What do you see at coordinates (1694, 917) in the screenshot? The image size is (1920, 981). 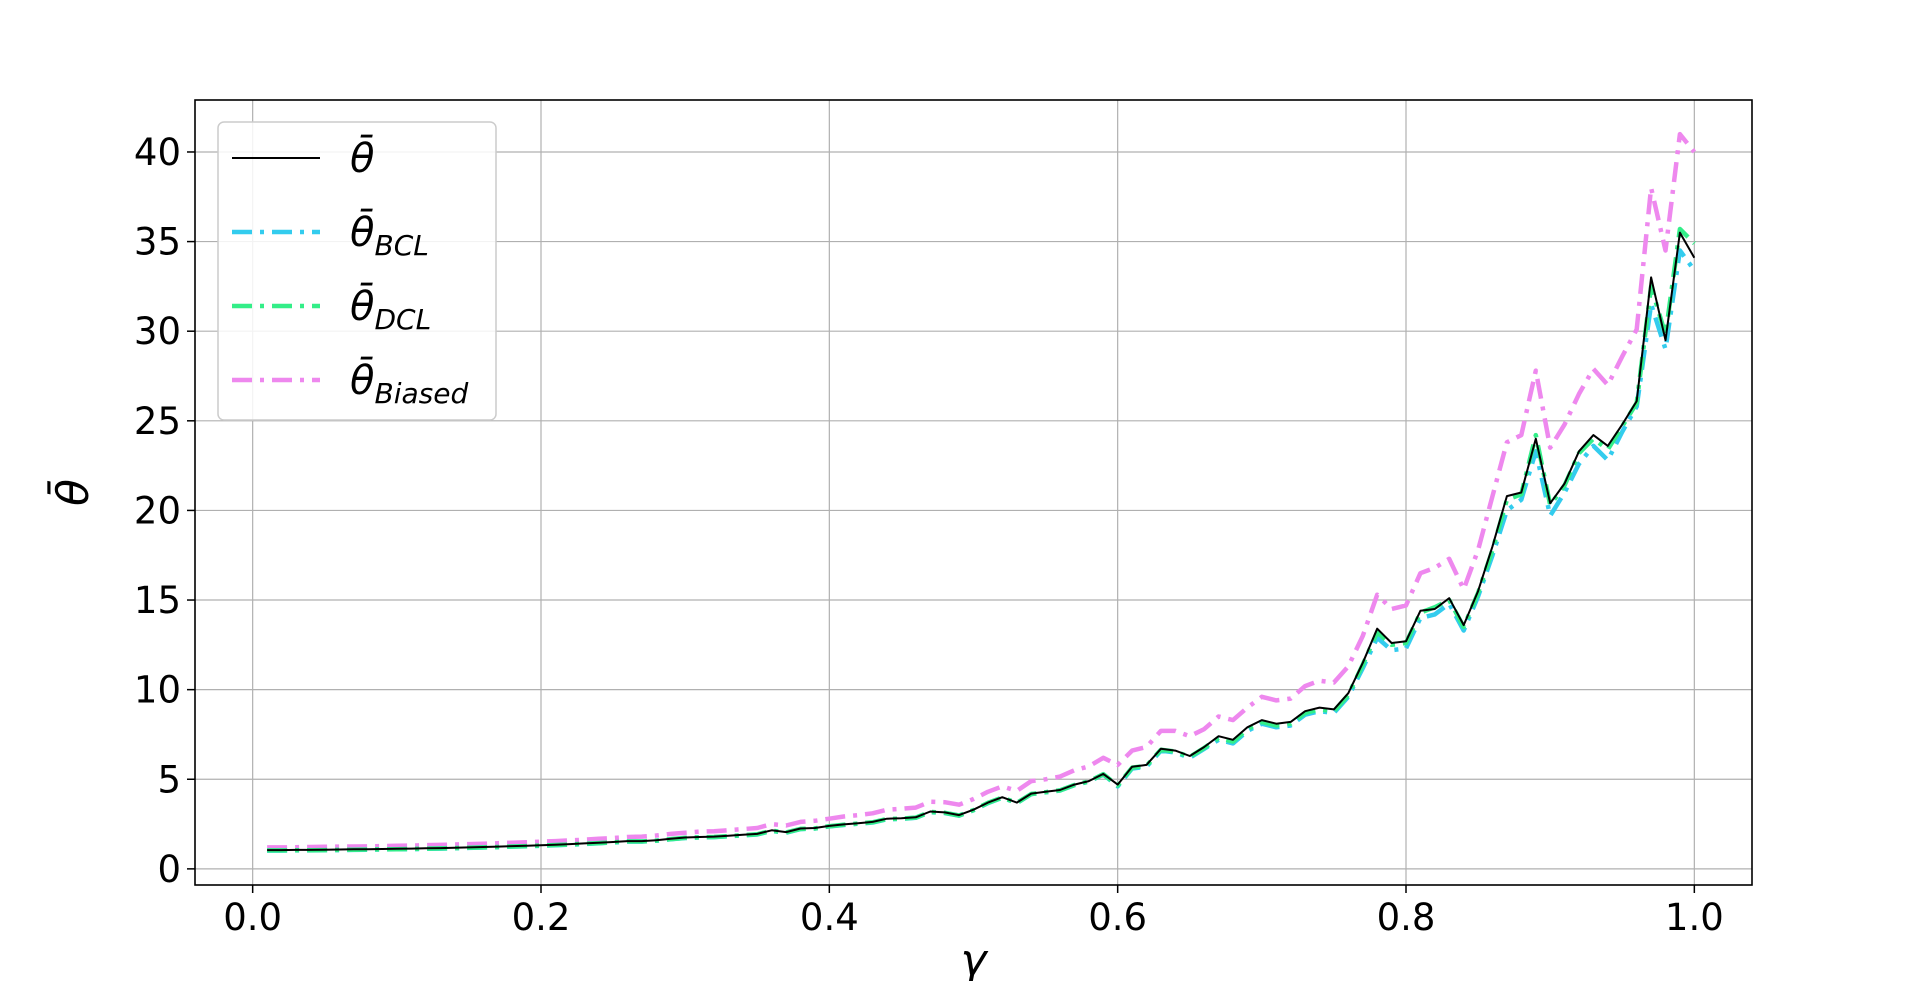 I see `x-tick-label: 1.0` at bounding box center [1694, 917].